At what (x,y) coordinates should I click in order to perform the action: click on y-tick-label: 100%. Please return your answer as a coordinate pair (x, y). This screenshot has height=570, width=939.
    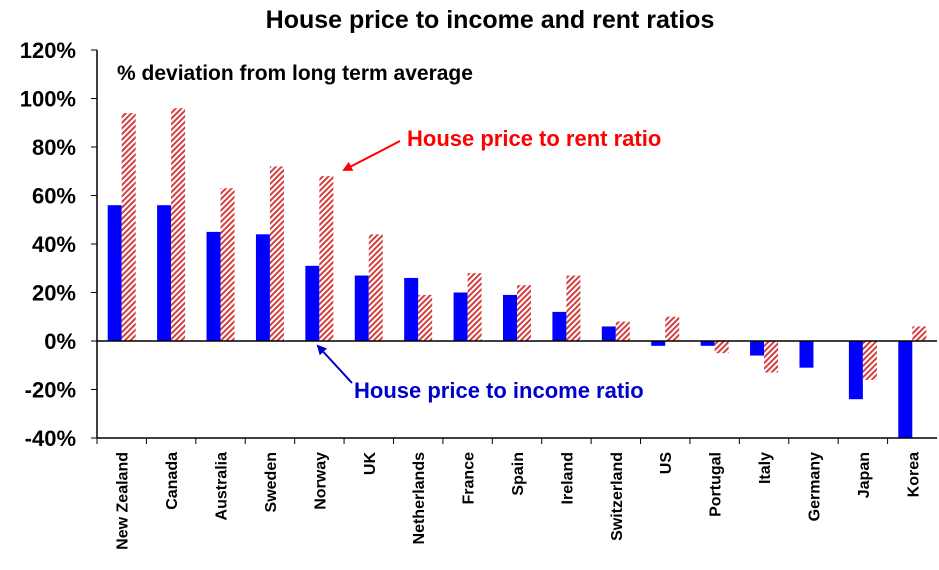
    Looking at the image, I should click on (48, 99).